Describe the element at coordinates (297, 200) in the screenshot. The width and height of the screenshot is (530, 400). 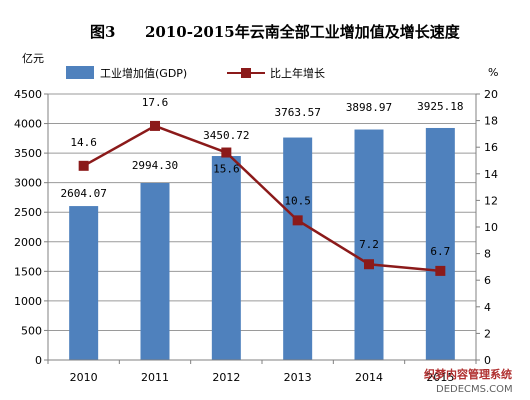
I see `line-data-label: 10.5` at that location.